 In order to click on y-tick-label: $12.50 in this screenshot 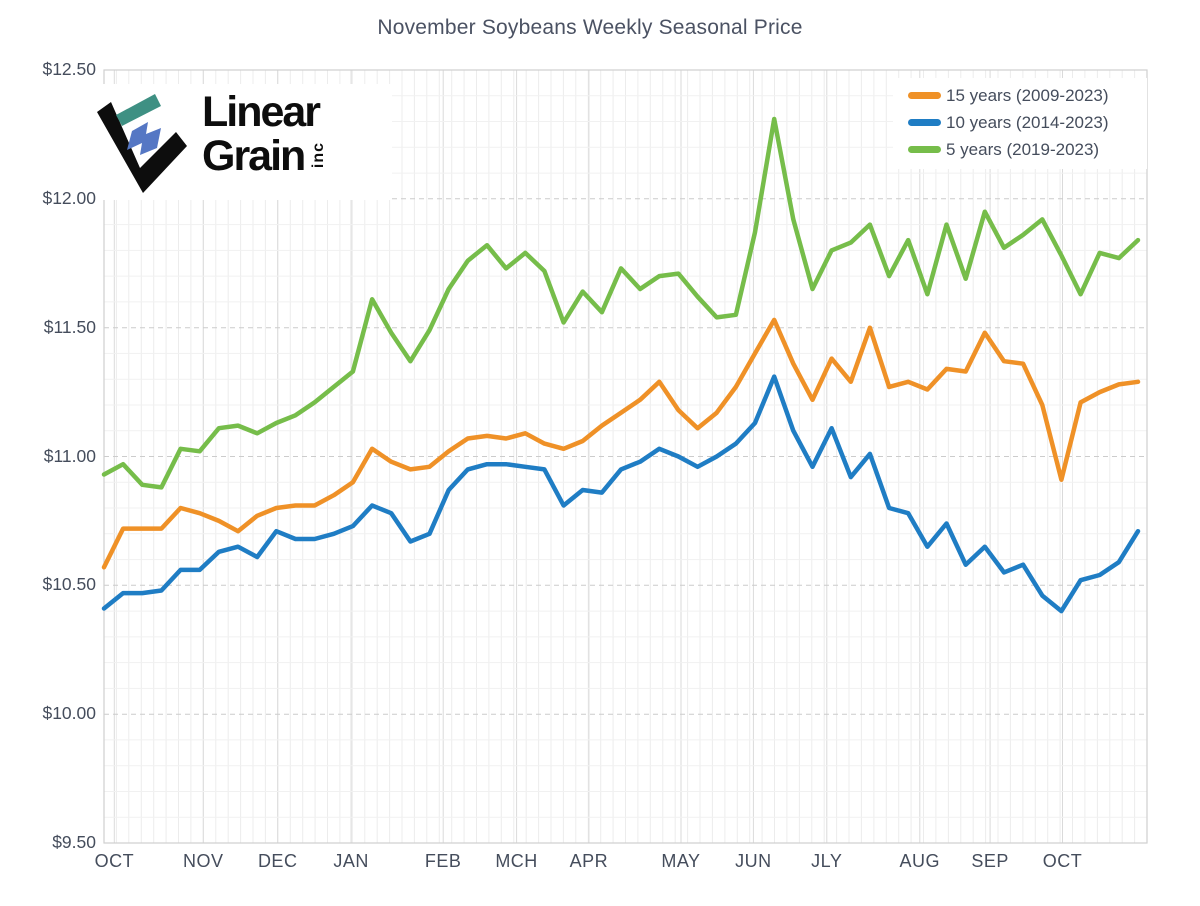, I will do `click(69, 69)`.